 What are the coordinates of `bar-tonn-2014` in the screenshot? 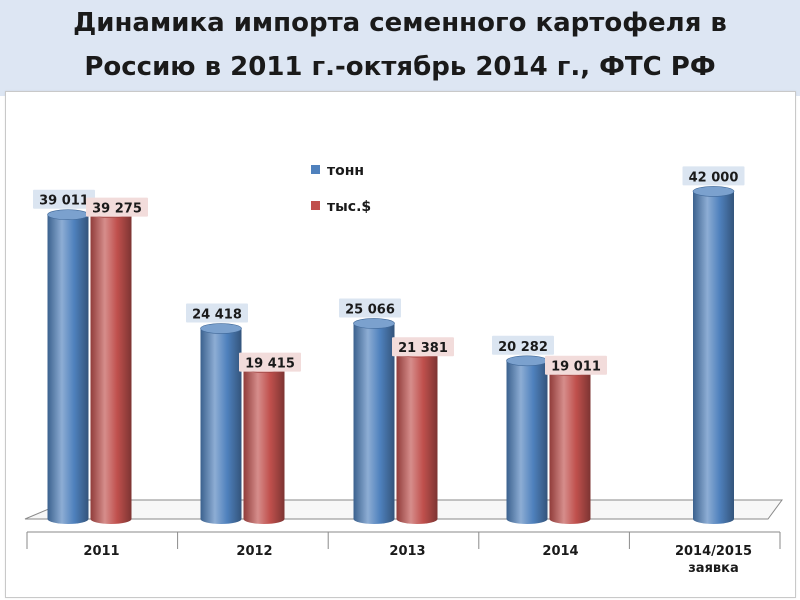 It's located at (527, 439).